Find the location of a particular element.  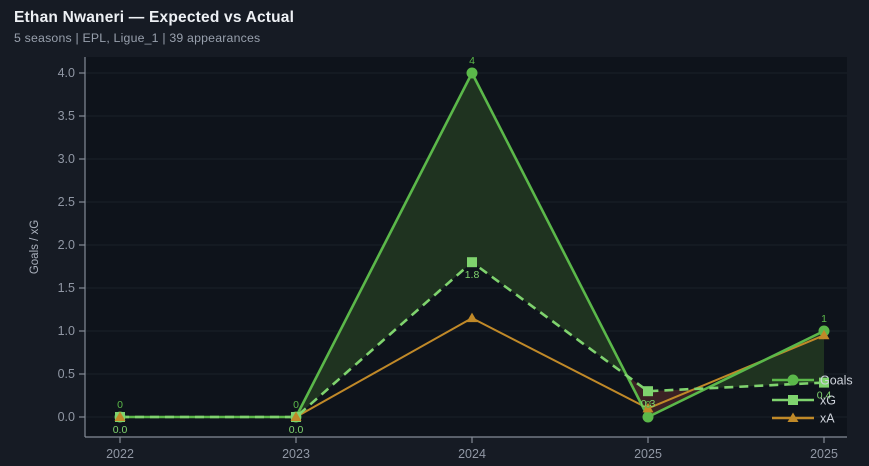

y-tick-label: 4.0 is located at coordinates (66, 73).